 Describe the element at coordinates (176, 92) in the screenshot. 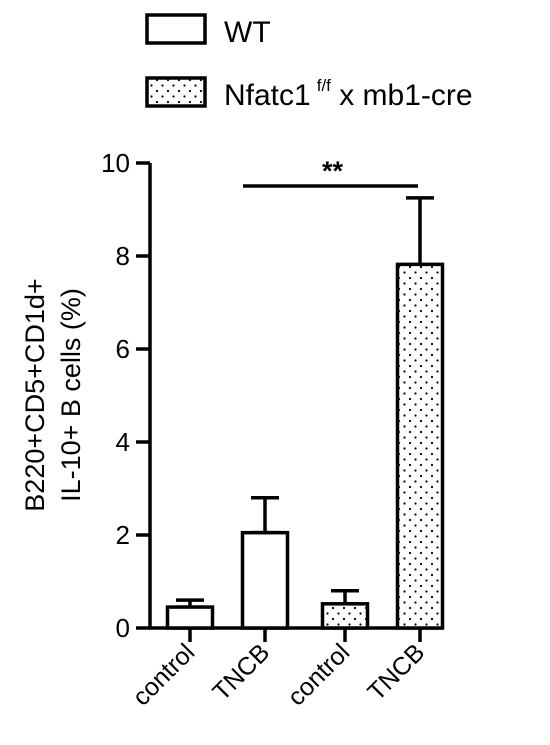

I see `legend-swatch-nfatc1` at that location.